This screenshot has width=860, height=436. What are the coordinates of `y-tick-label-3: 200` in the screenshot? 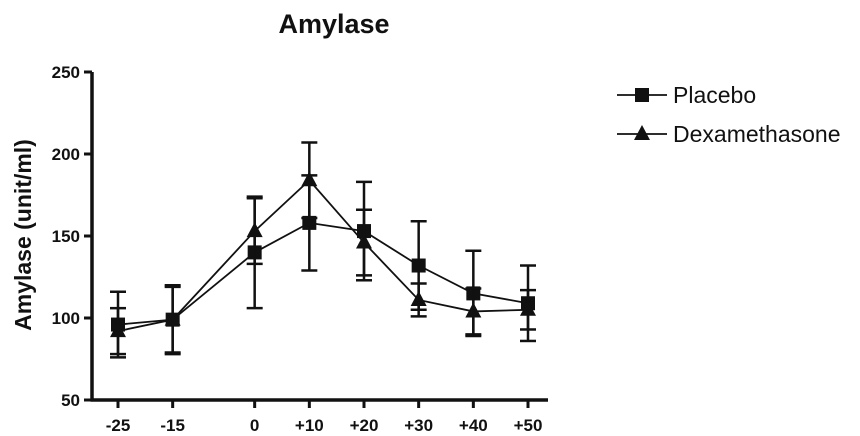 It's located at (66, 154).